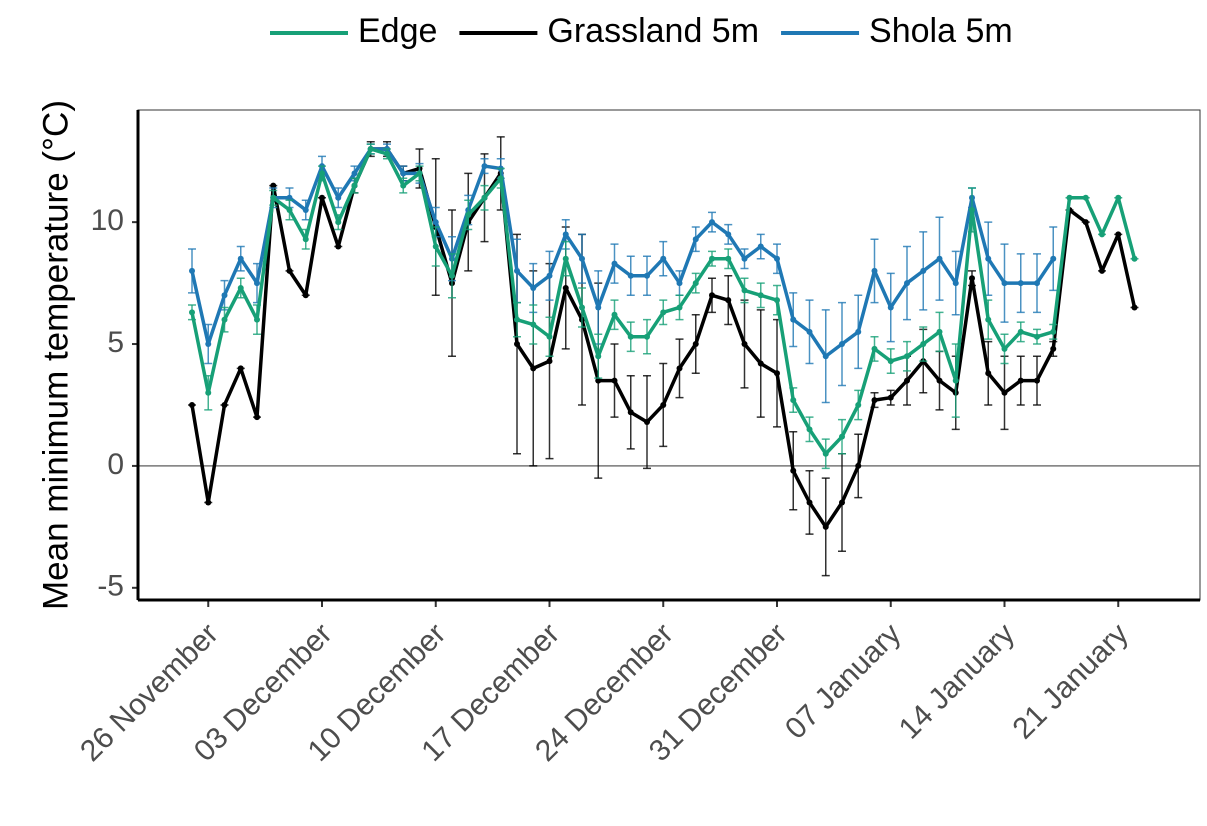 This screenshot has width=1207, height=826. Describe the element at coordinates (941, 31) in the screenshot. I see `legend-label: Shola 5m` at that location.